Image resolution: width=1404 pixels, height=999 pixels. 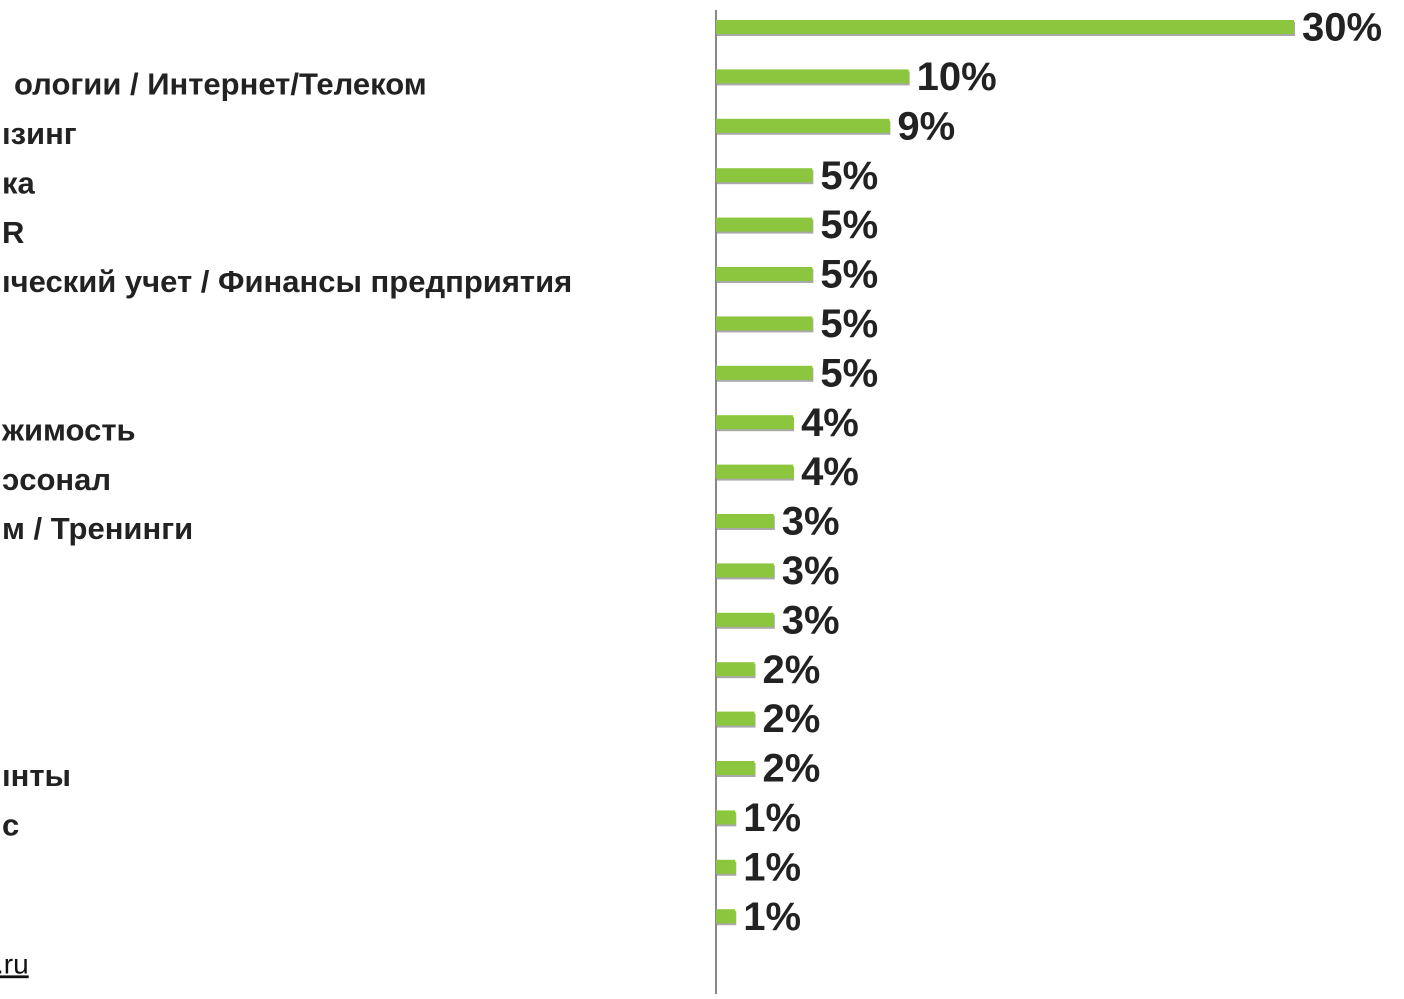 What do you see at coordinates (957, 77) in the screenshot?
I see `value-label: 10%` at bounding box center [957, 77].